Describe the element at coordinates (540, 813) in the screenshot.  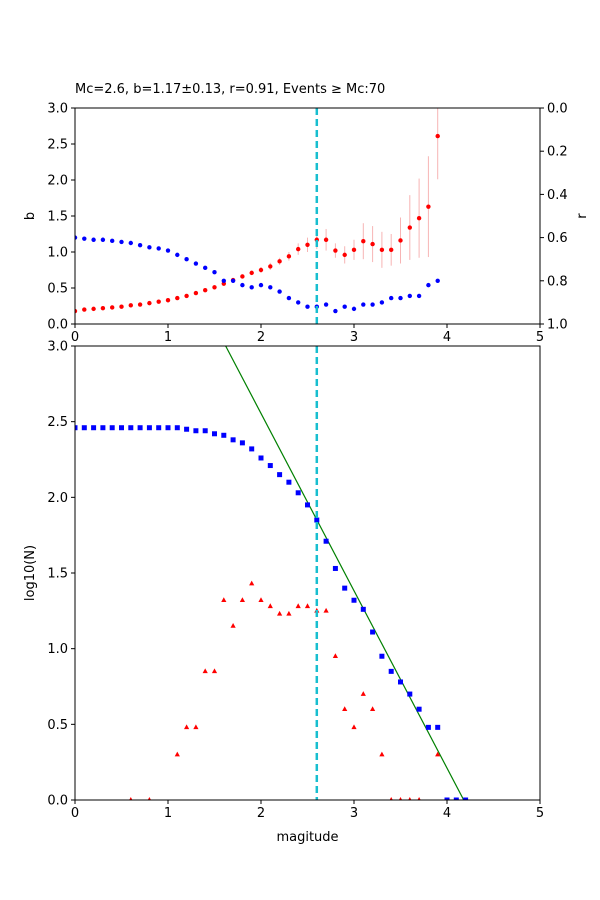
I see `x-tick-label: 5` at that location.